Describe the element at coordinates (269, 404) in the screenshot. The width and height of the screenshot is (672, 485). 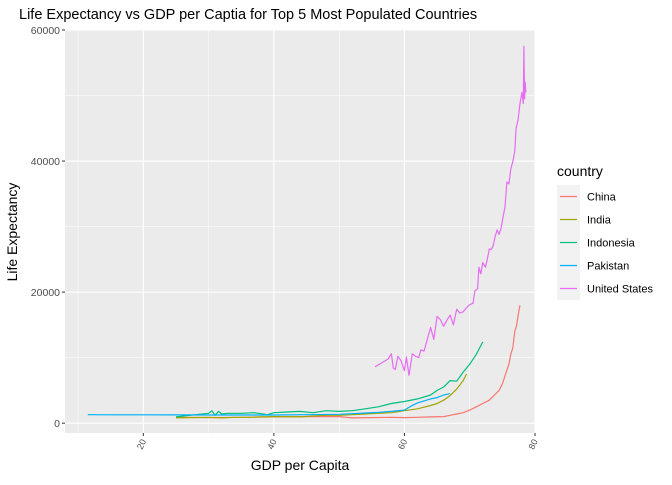
I see `series-line-pakistan` at that location.